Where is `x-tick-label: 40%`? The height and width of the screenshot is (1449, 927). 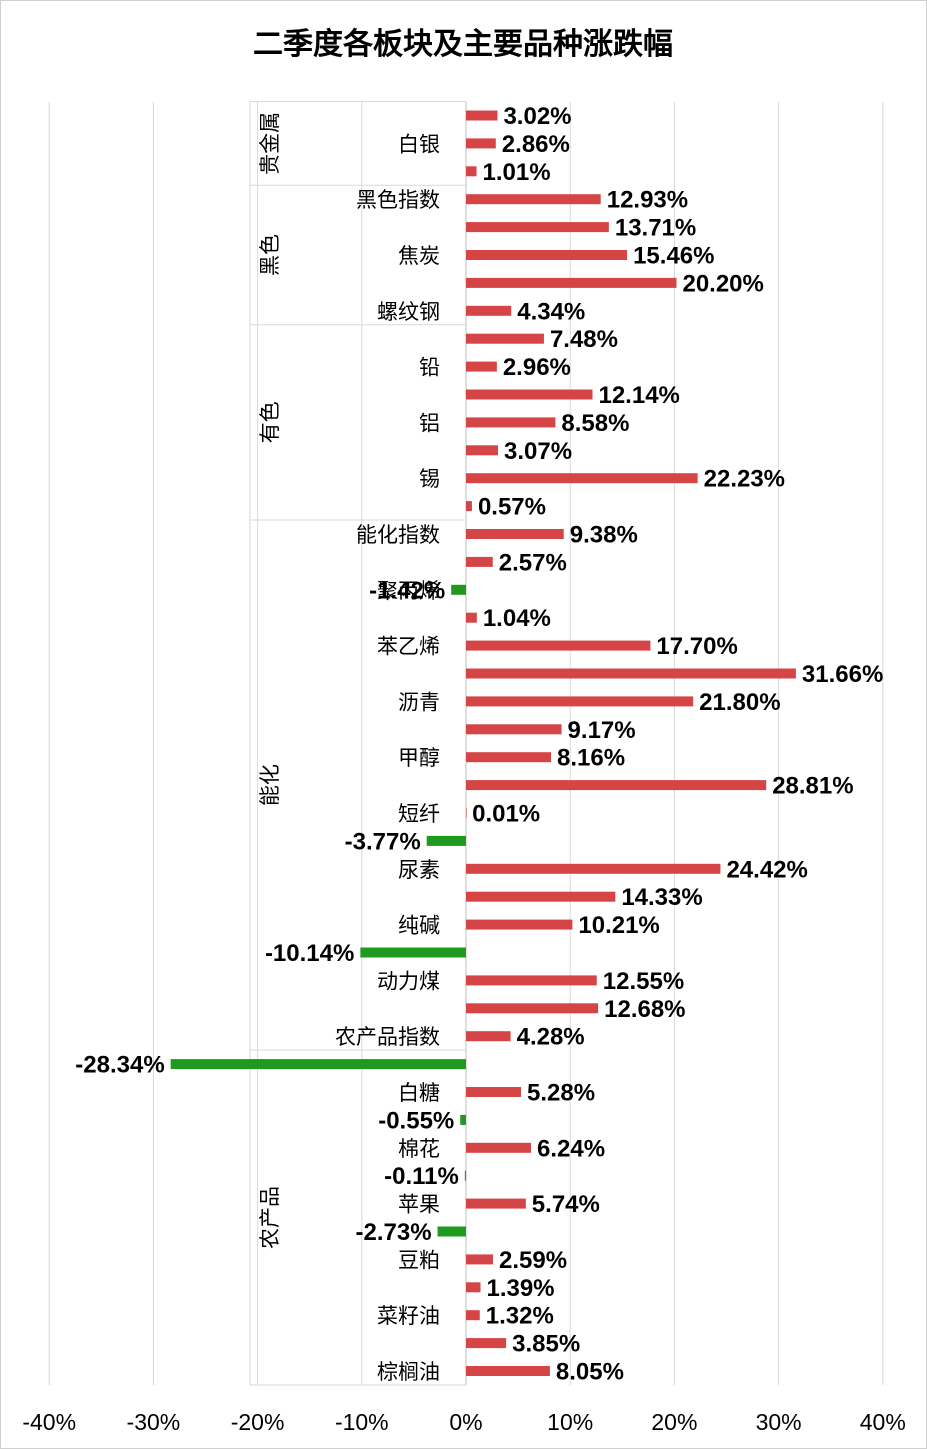
x-tick-label: 40% is located at coordinates (883, 1422).